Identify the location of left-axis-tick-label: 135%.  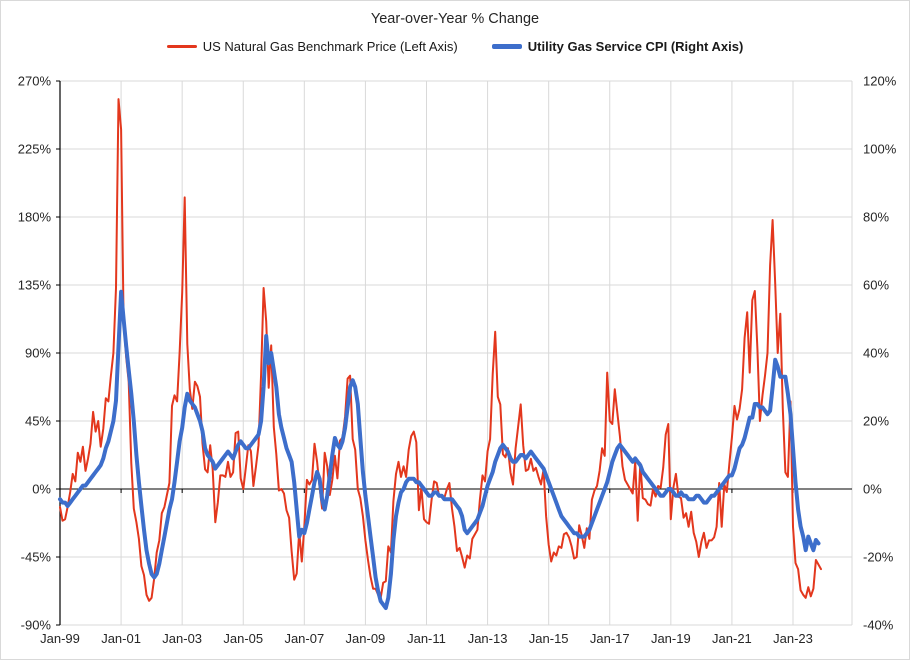
(35, 285).